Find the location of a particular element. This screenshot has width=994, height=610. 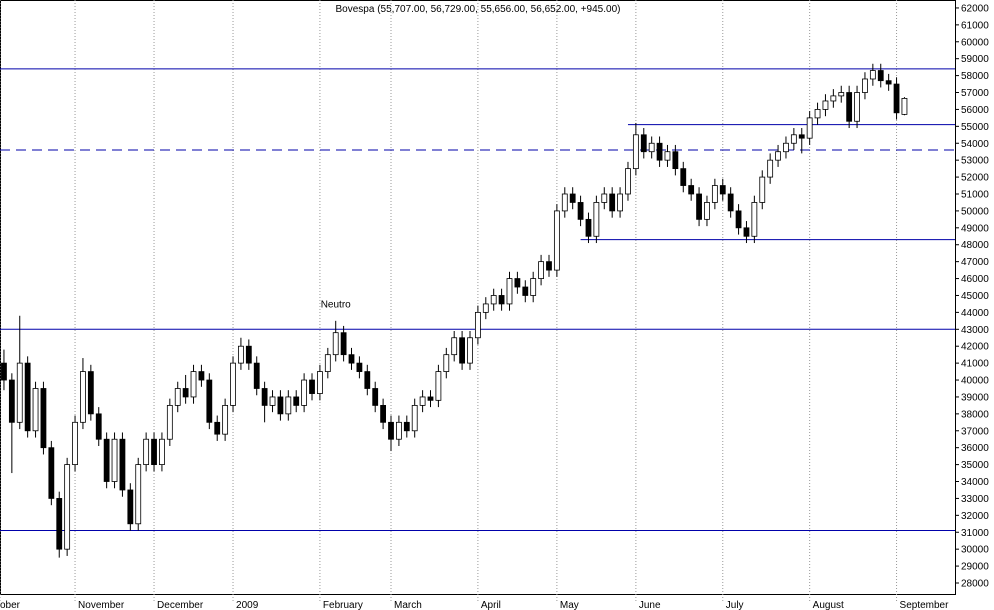

y-tick-label: 61000 is located at coordinates (975, 25).